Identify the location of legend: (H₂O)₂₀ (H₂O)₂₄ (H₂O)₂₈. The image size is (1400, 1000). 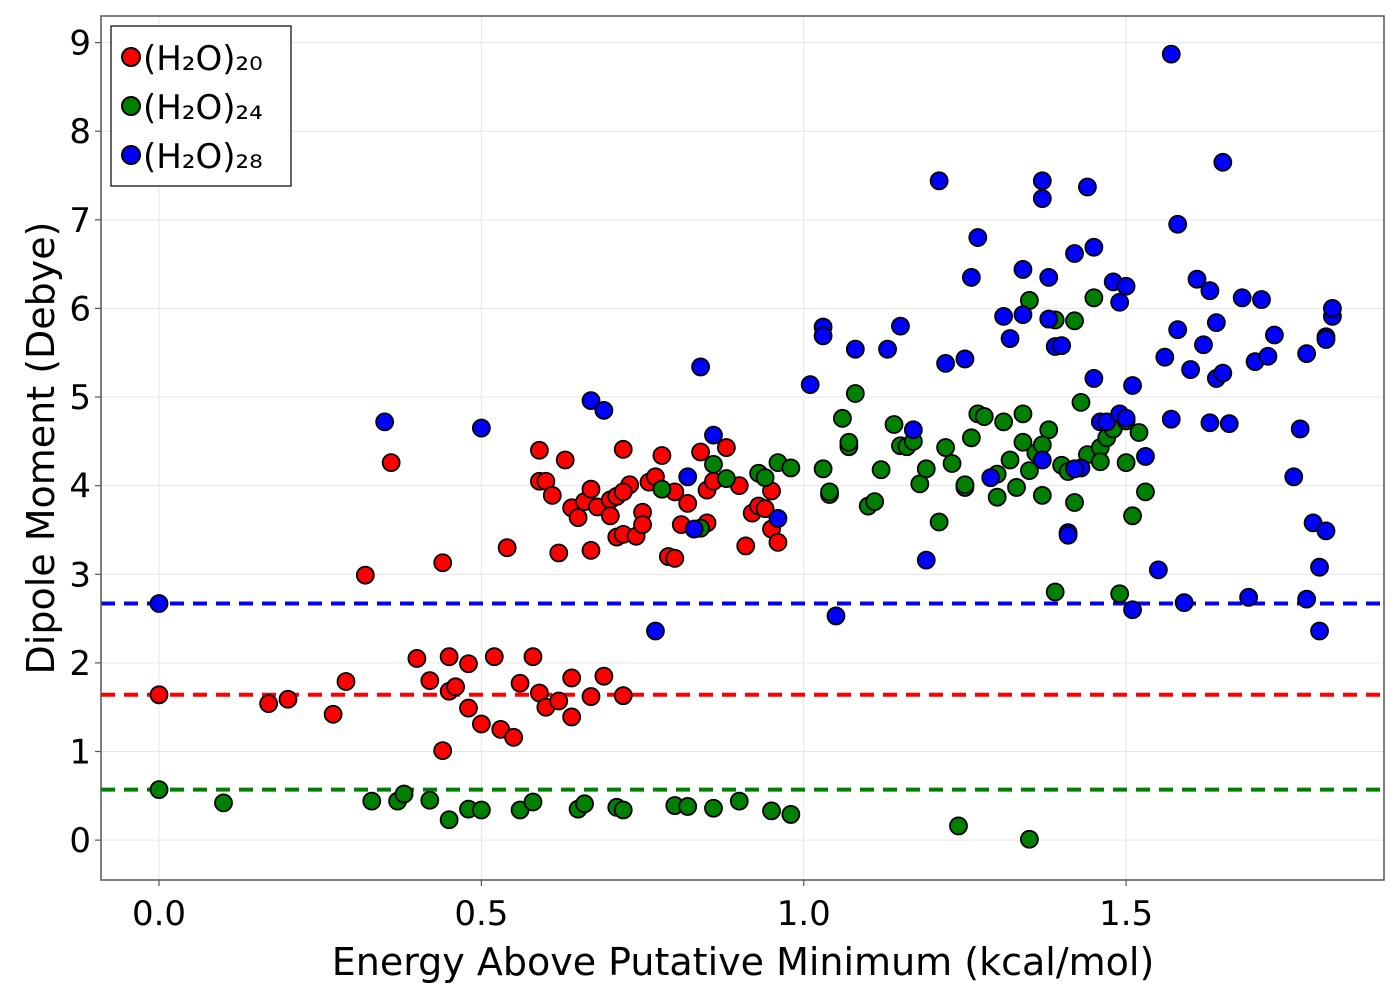
(201, 106).